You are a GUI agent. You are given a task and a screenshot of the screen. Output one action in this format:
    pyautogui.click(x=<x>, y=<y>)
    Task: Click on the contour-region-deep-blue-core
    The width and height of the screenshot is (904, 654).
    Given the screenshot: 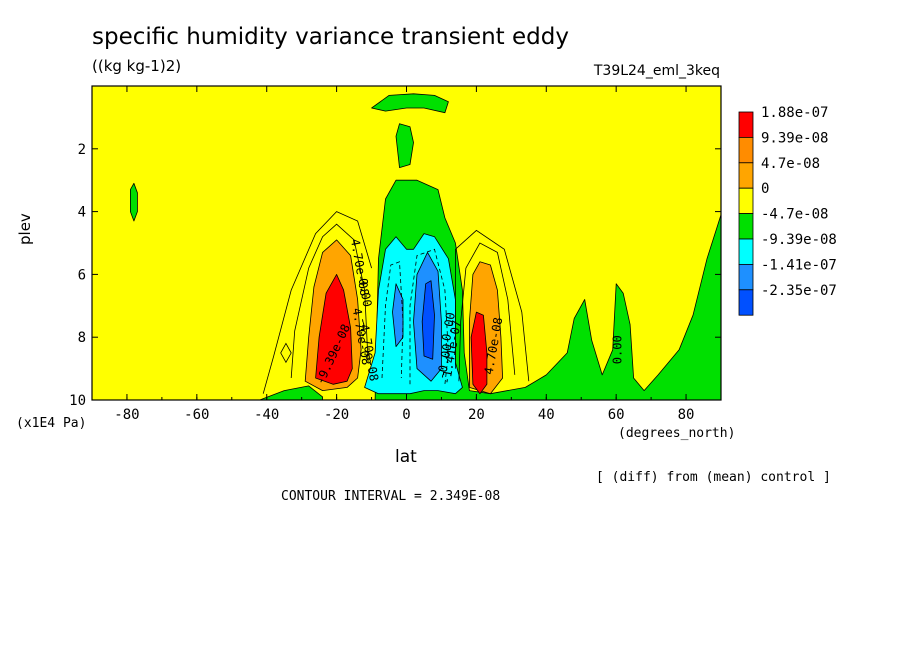 What is the action you would take?
    pyautogui.click(x=428, y=320)
    